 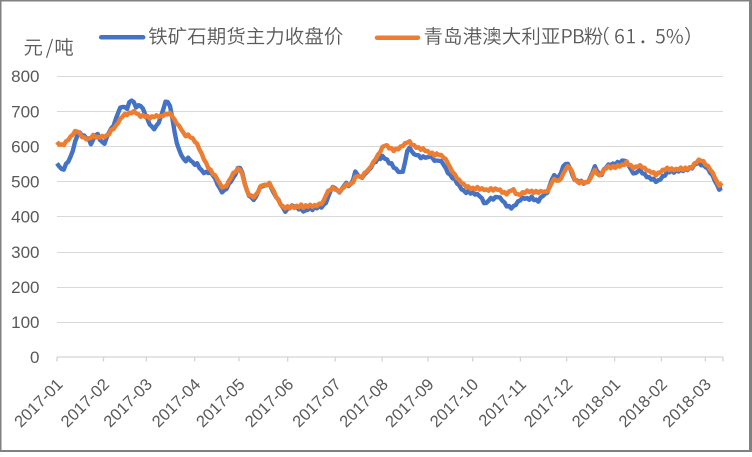 I want to click on svg-text: 800, so click(x=25, y=76).